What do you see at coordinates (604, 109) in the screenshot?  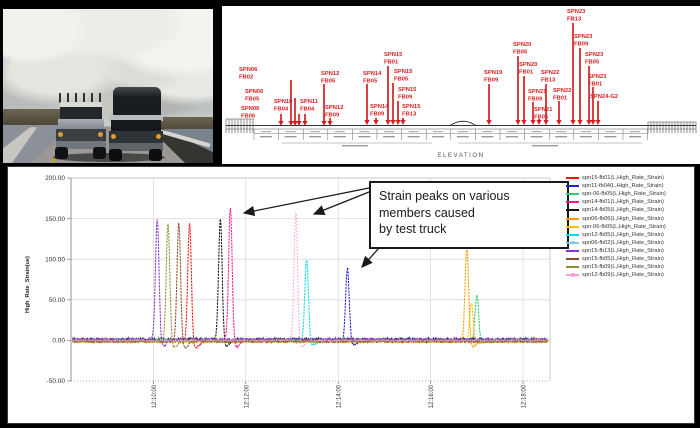 I see `sensor-arrow-SPN24-G2-g2: SPN24-G2` at bounding box center [604, 109].